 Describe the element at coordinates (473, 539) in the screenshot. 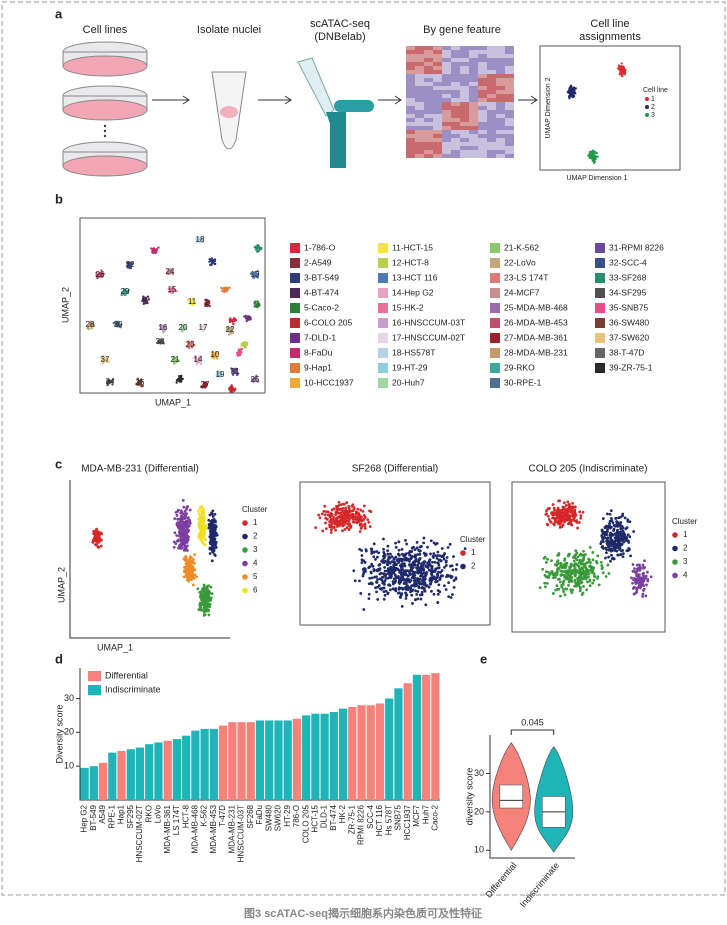

I see `legend-title: Cluster` at that location.